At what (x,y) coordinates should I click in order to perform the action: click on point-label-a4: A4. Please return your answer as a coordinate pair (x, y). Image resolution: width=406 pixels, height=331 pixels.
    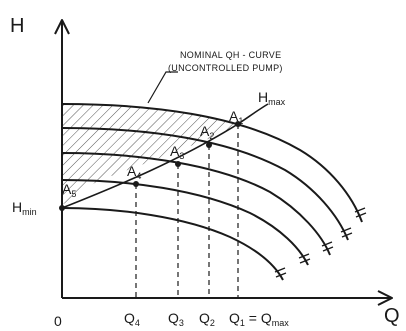
    Looking at the image, I should click on (134, 172).